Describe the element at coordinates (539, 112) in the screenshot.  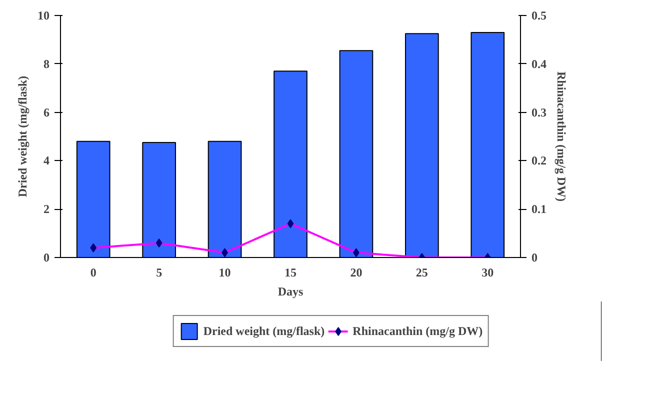
I see `y2-tick-label: 0.3` at that location.